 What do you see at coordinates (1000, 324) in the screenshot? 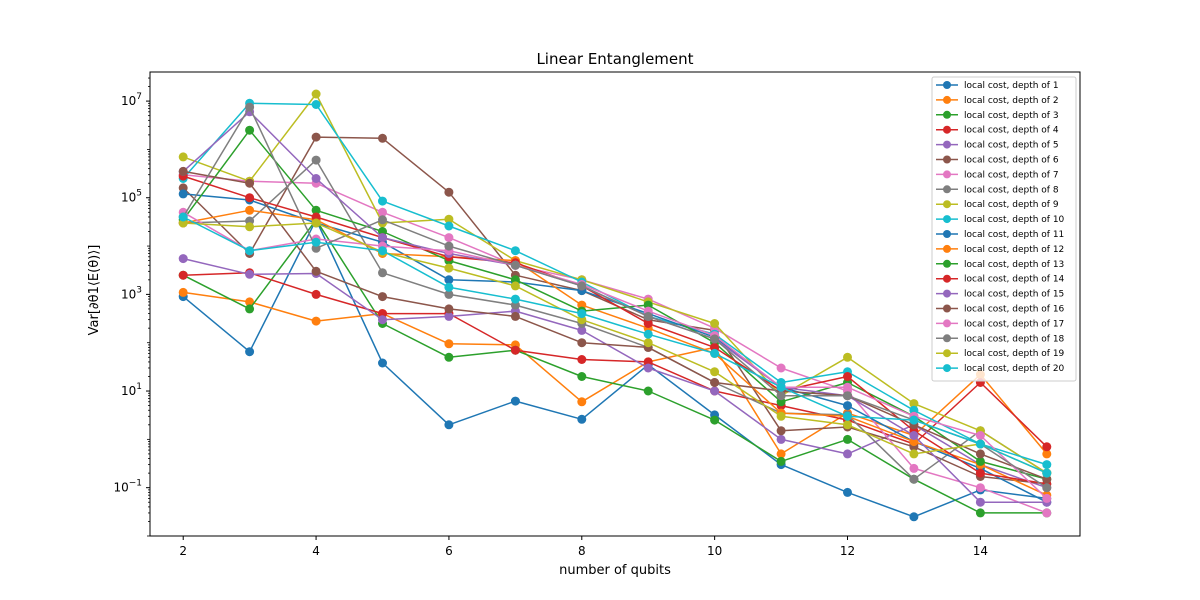
I see `legend-entry: local cost, depth of 17` at bounding box center [1000, 324].